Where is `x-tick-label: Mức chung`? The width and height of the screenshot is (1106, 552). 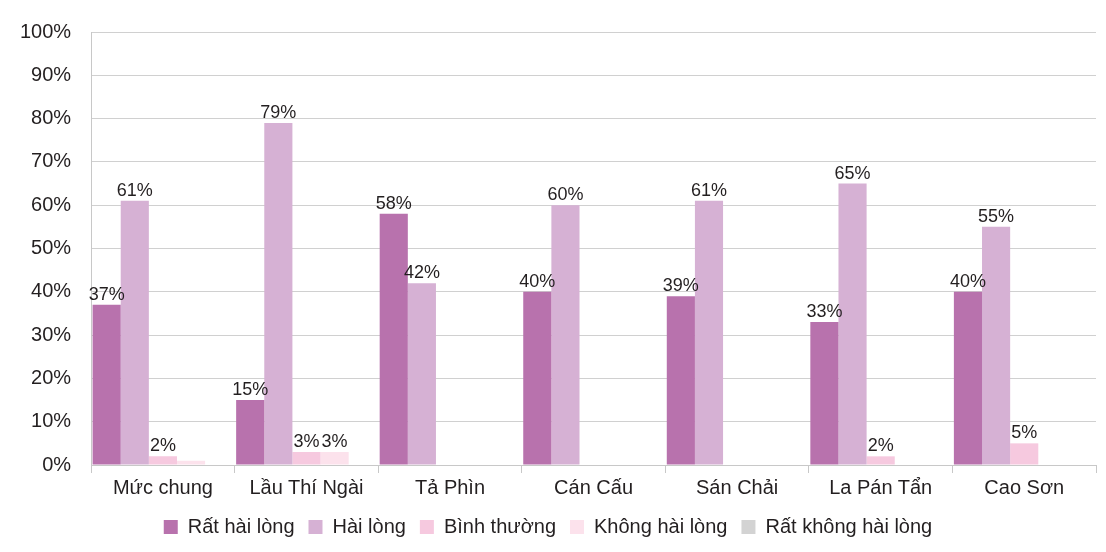
x-tick-label: Mức chung is located at coordinates (162, 486).